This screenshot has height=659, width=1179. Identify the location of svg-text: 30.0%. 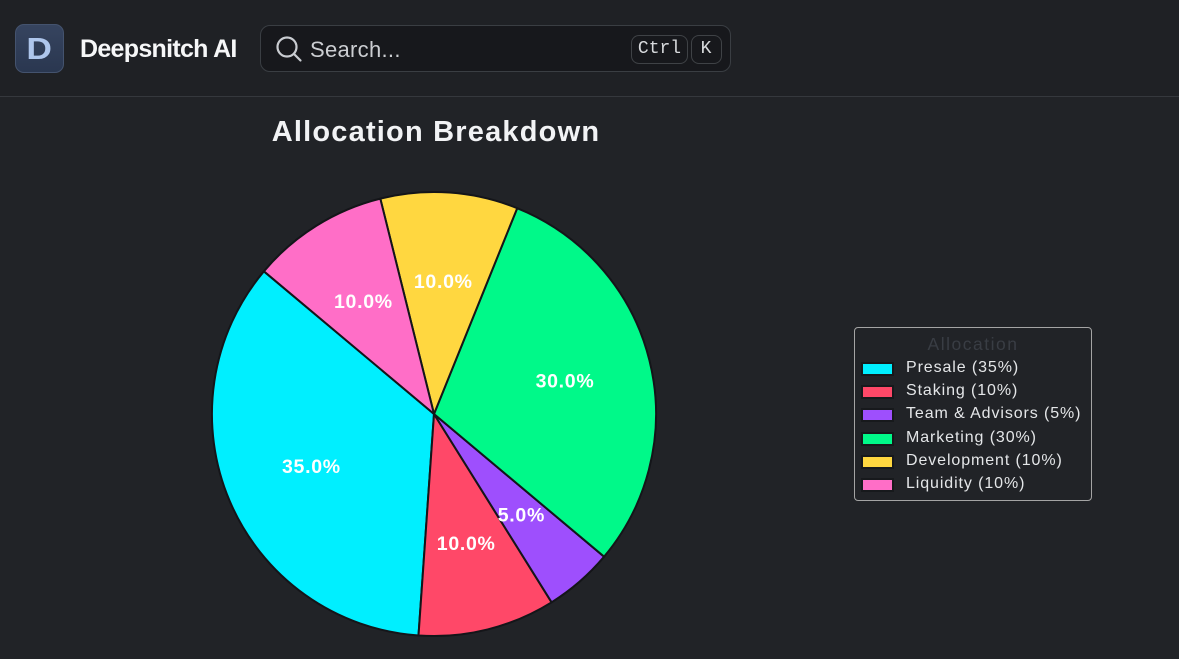
(565, 382).